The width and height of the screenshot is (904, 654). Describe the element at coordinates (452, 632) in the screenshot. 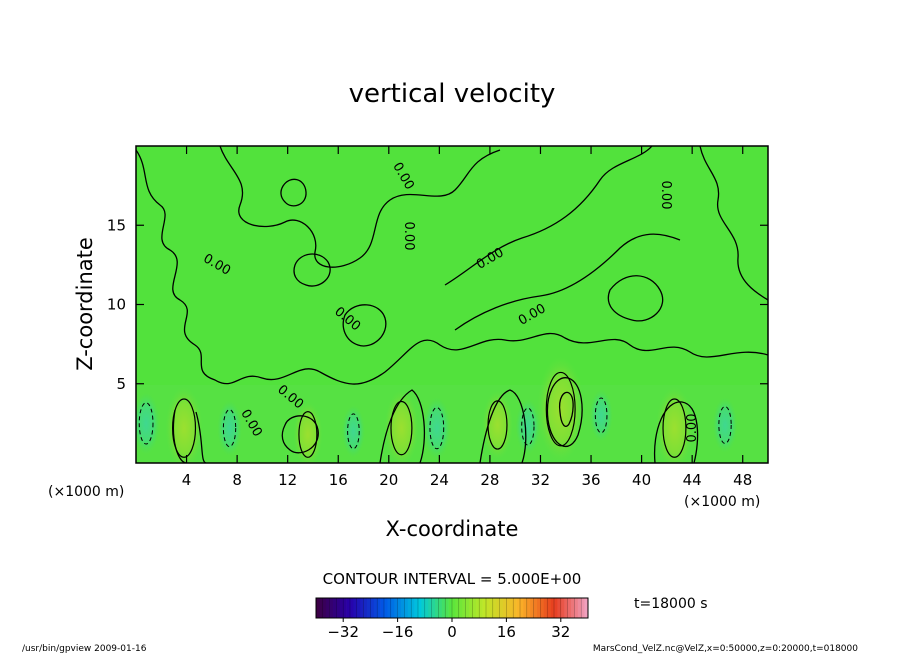

I see `colorbar-tick-label: 0` at that location.